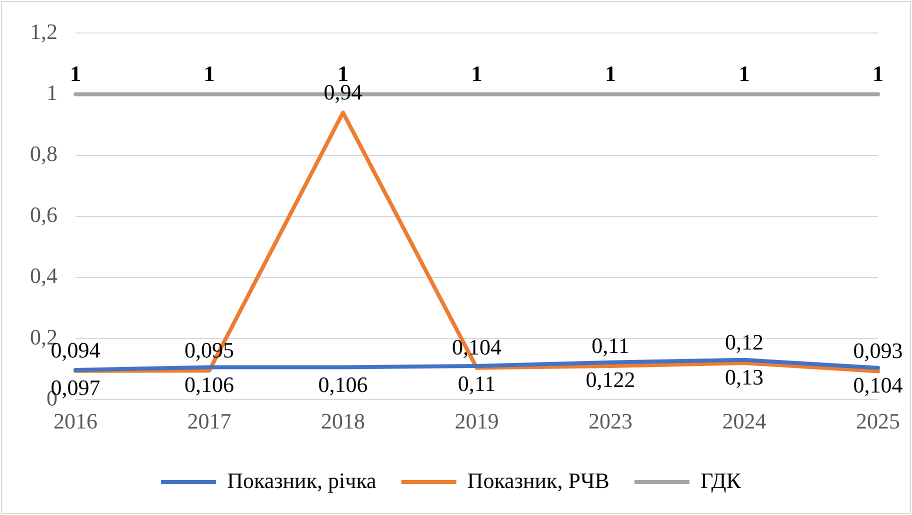  Describe the element at coordinates (744, 421) in the screenshot. I see `x-tick-label: 2024` at that location.